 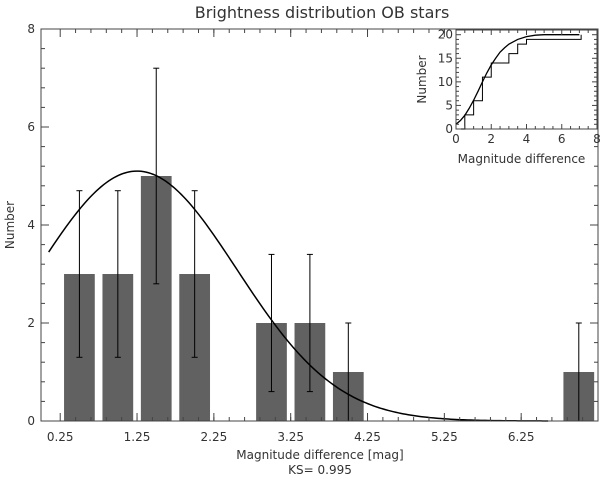 What do you see at coordinates (521, 437) in the screenshot?
I see `x-tick-label: 6.25` at bounding box center [521, 437].